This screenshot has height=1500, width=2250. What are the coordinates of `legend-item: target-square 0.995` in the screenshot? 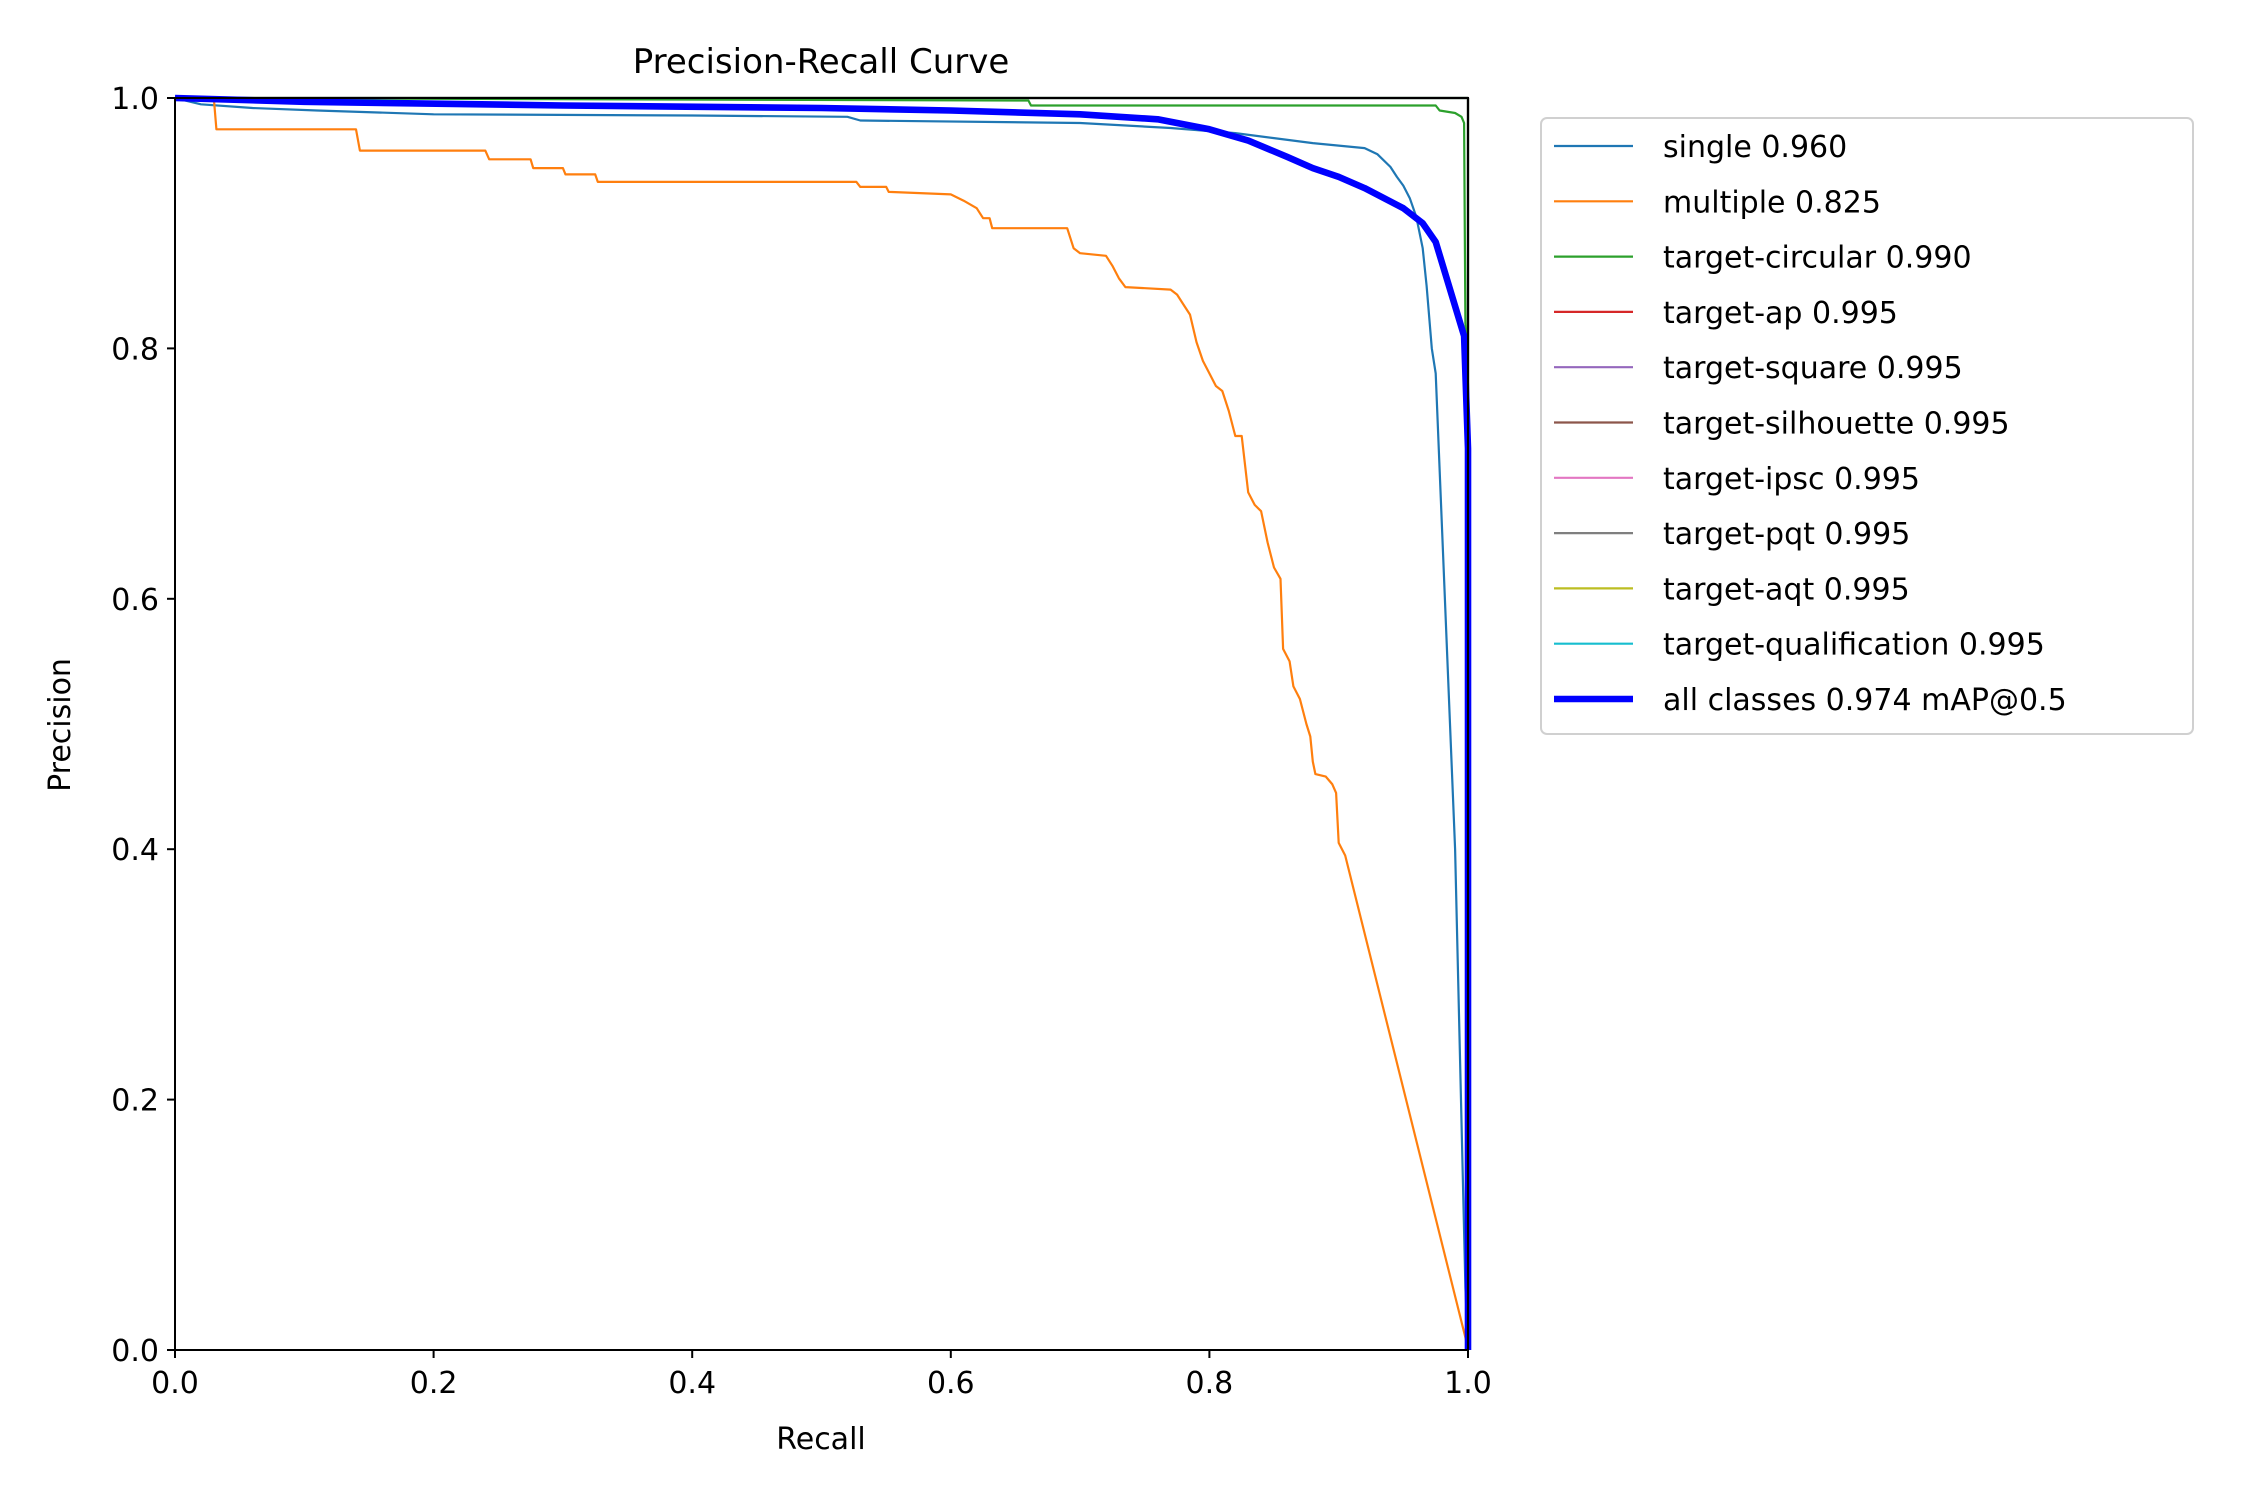 It's located at (1758, 368).